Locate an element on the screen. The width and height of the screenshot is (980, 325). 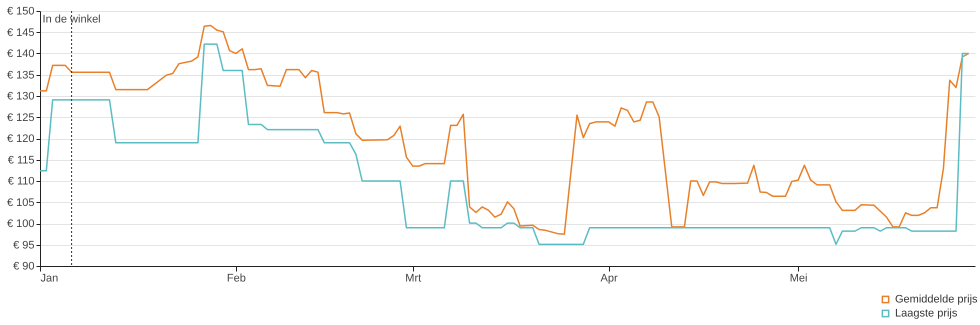
x-tick-label: Mei is located at coordinates (799, 278).